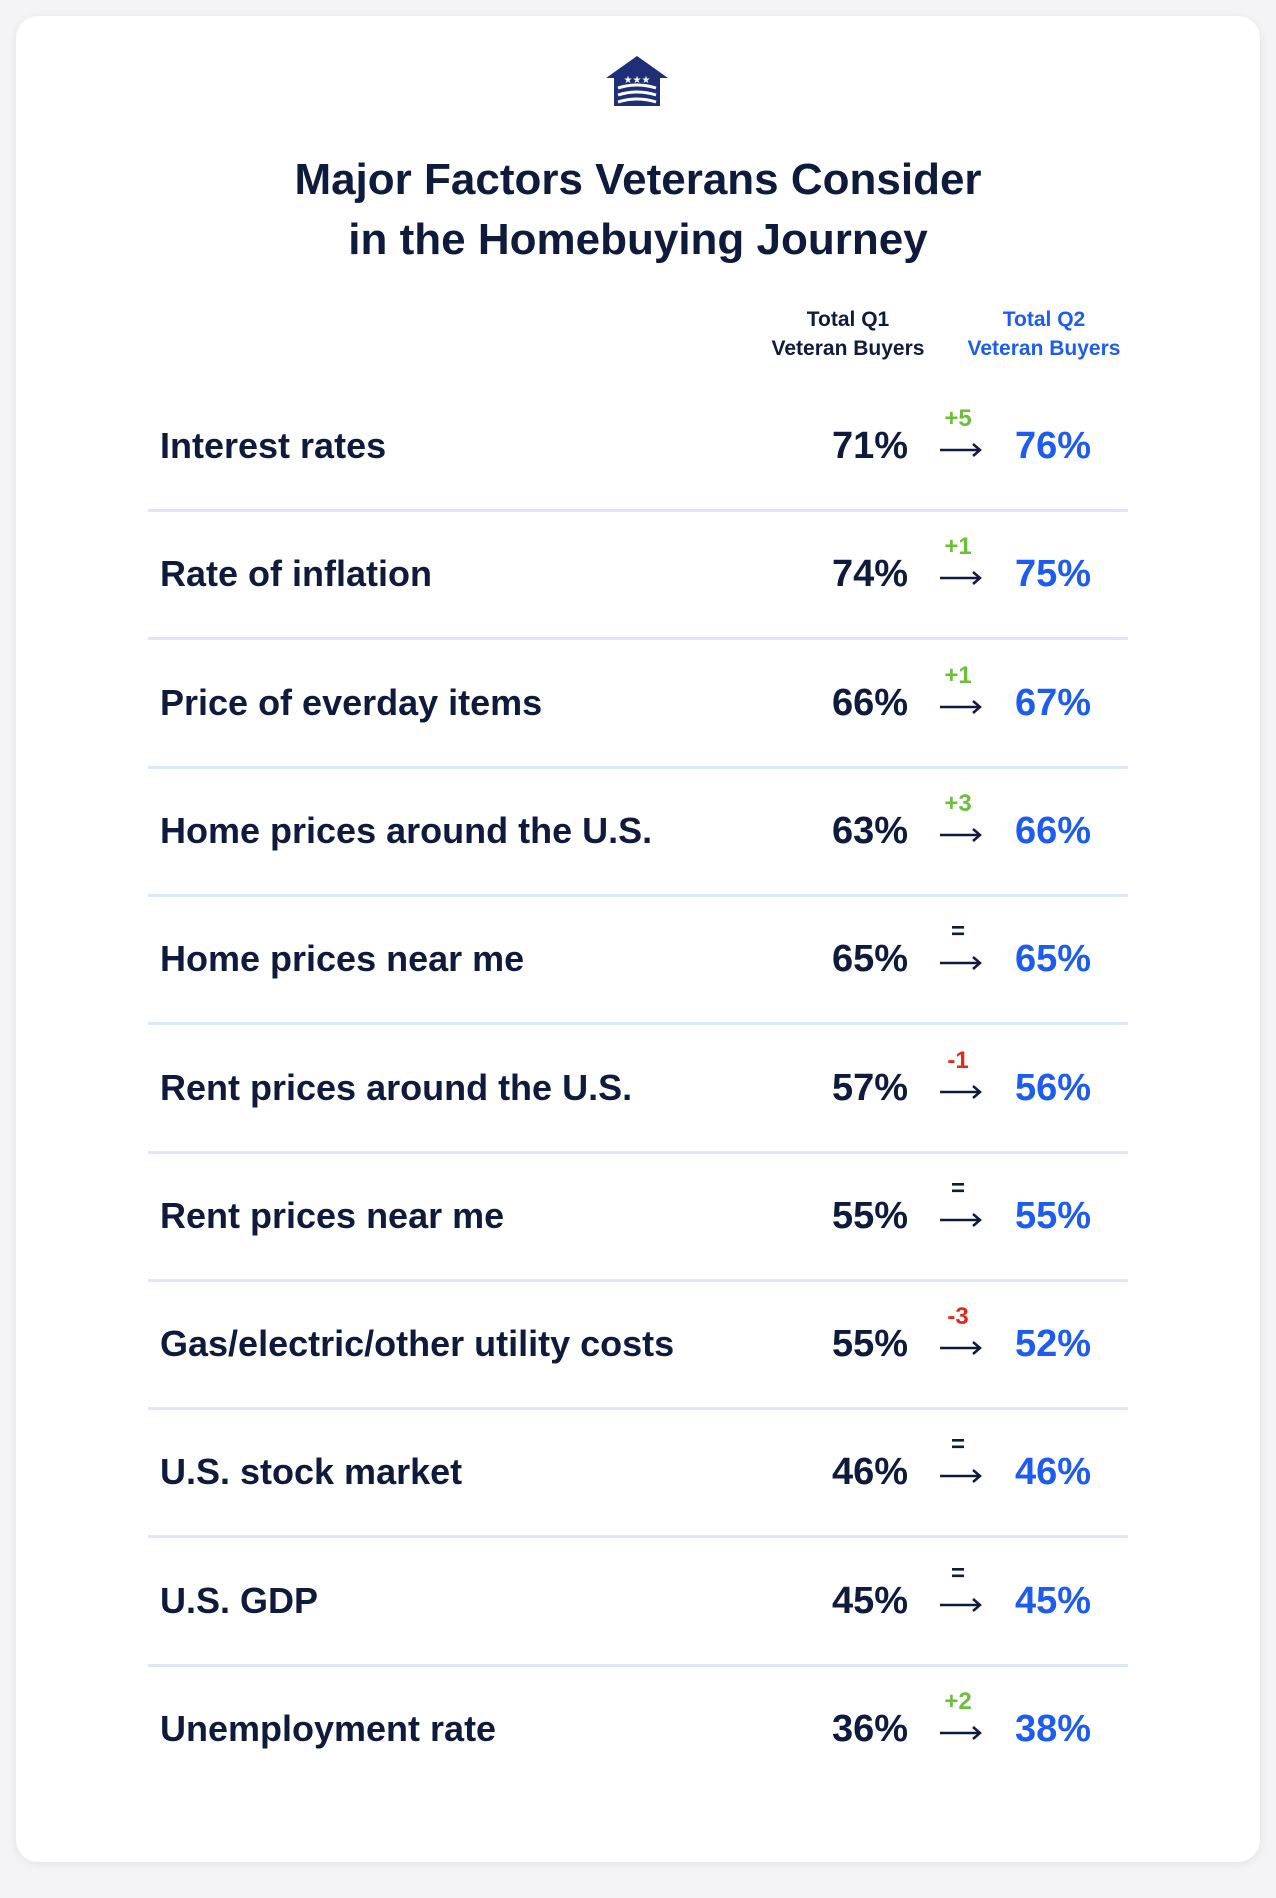 This screenshot has width=1276, height=1898. What do you see at coordinates (638, 1091) in the screenshot?
I see `table-row: Rent prices around the U.S. 57% -1 56%` at bounding box center [638, 1091].